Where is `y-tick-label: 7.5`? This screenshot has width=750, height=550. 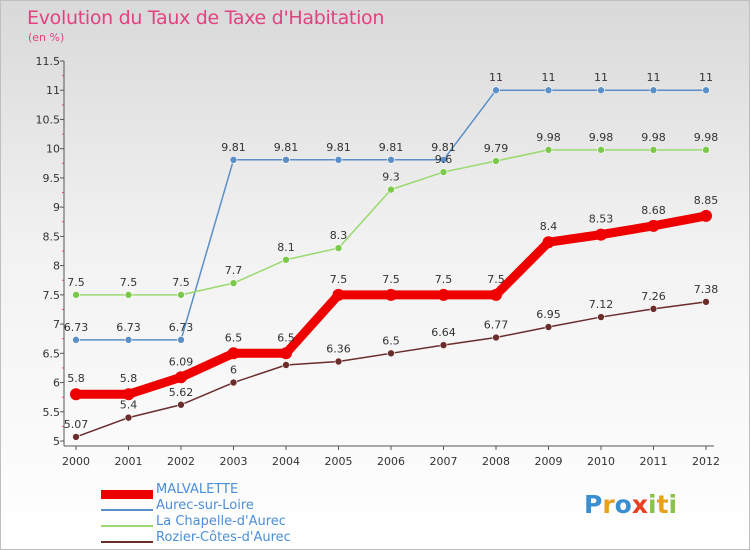
y-tick-label: 7.5 is located at coordinates (52, 295).